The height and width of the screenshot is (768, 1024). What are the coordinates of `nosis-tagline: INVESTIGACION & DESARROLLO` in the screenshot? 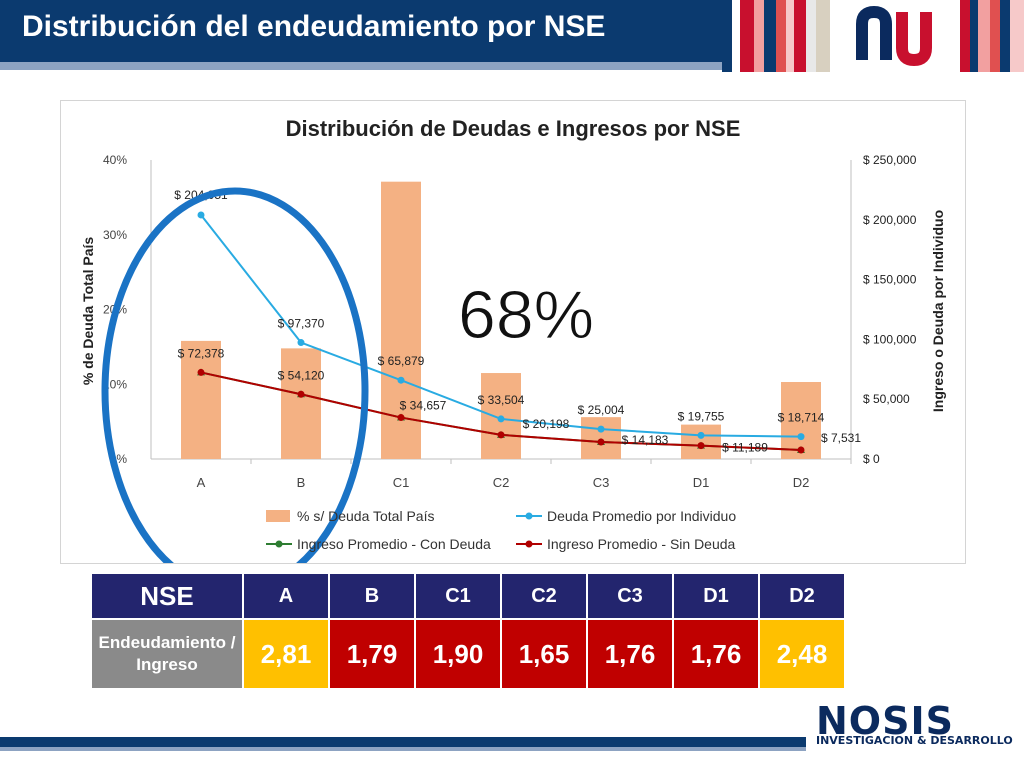 It's located at (914, 740).